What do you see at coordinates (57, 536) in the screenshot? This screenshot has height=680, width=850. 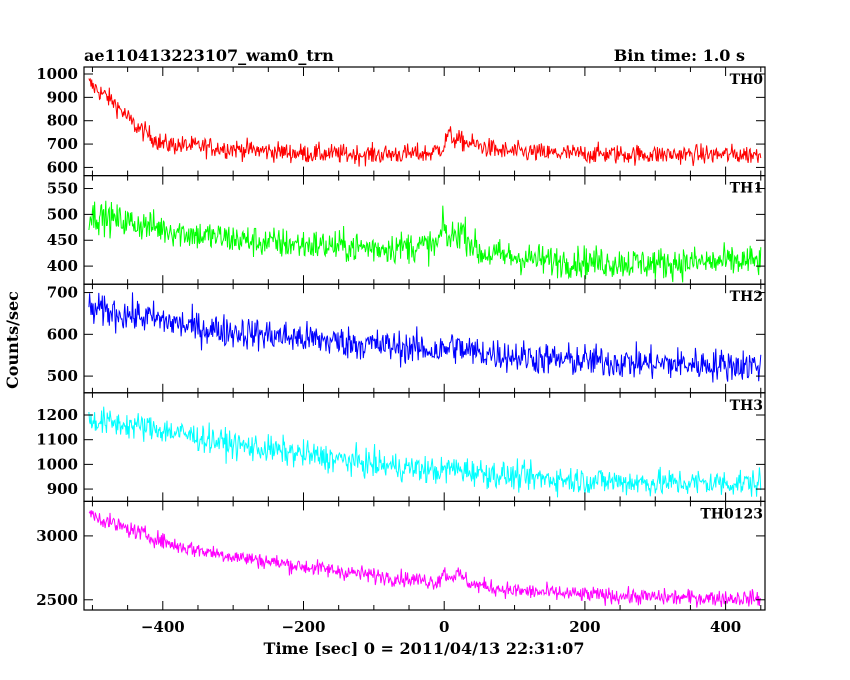 I see `y-tick-label: 3000` at bounding box center [57, 536].